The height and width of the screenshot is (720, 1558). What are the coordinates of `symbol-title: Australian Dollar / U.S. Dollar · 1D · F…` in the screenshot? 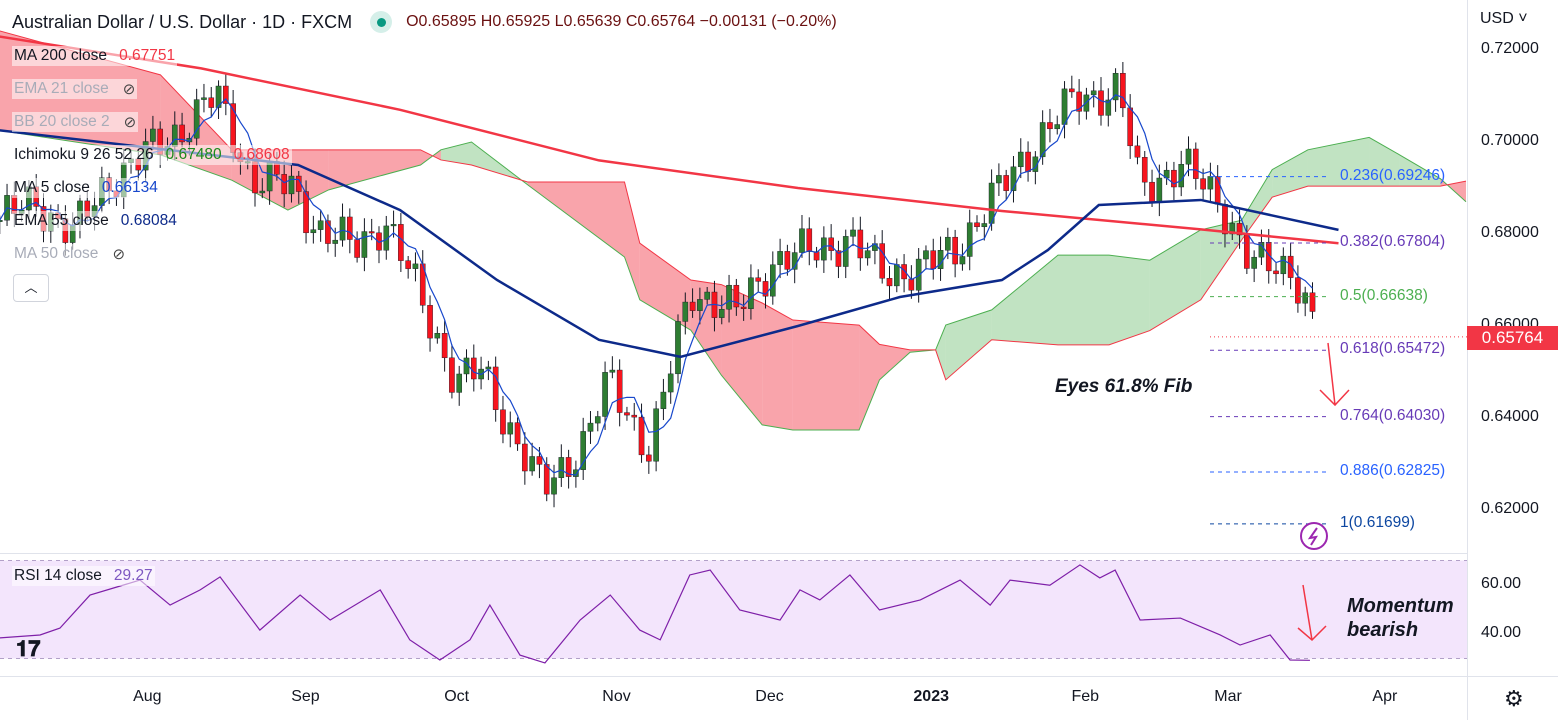 It's located at (182, 21).